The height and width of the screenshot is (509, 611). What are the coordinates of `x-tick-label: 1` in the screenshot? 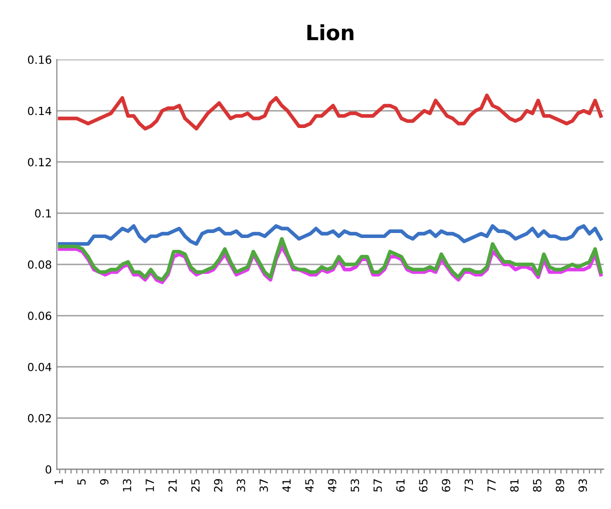 It's located at (58, 481).